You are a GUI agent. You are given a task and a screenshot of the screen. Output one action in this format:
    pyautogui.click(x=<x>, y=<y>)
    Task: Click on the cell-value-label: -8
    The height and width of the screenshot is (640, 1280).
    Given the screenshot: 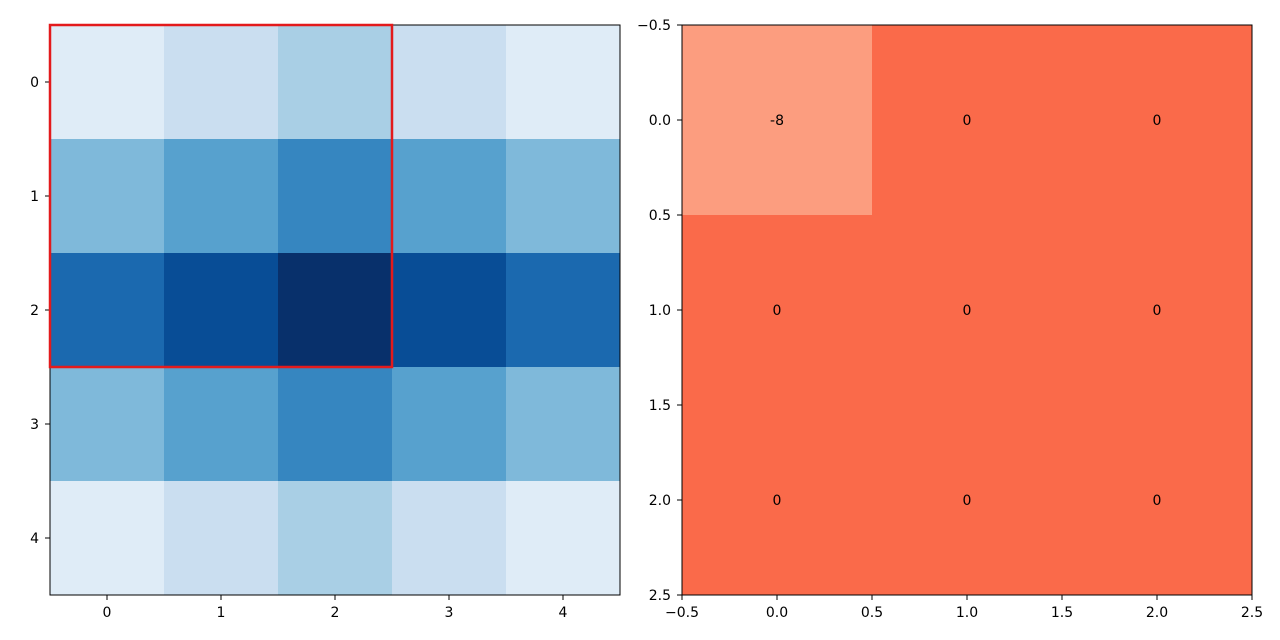 What is the action you would take?
    pyautogui.click(x=777, y=121)
    